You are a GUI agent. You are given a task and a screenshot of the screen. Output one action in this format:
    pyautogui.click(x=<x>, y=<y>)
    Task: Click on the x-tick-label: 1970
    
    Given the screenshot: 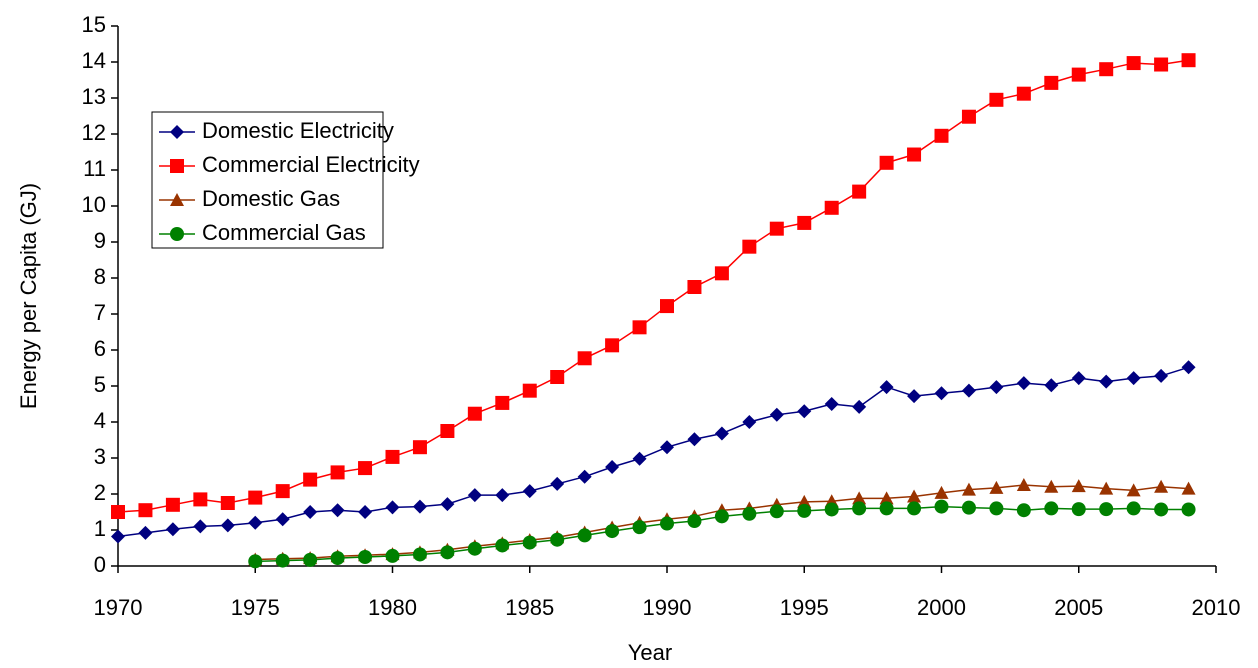 What is the action you would take?
    pyautogui.click(x=118, y=607)
    